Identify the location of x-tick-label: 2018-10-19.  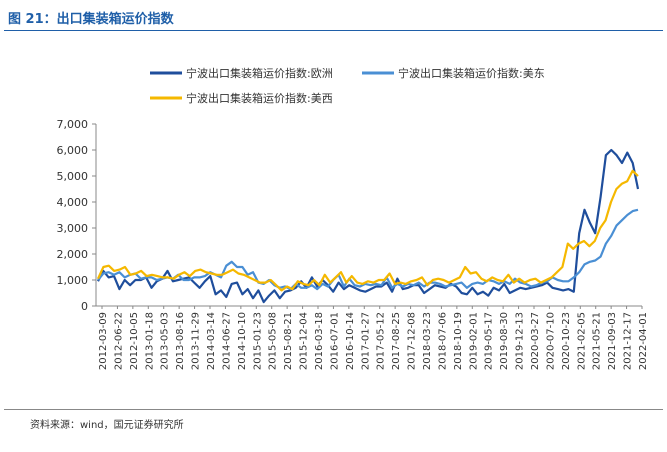
(458, 341).